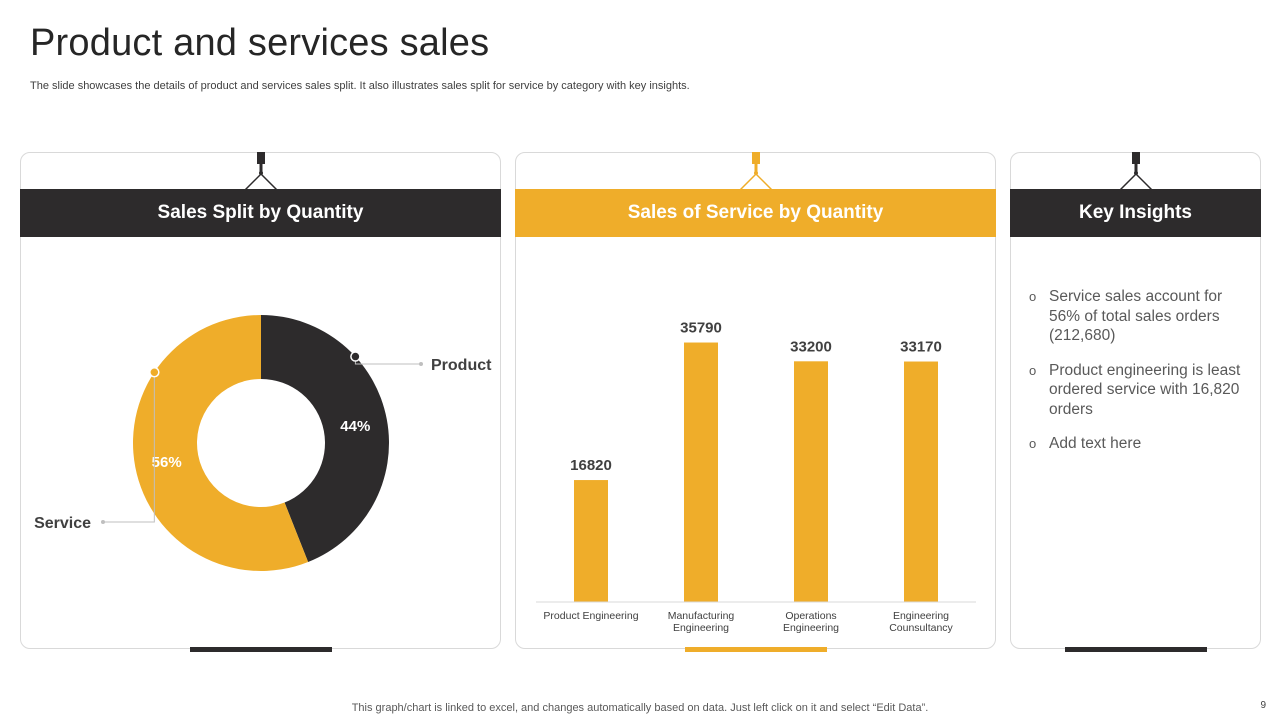 Image resolution: width=1280 pixels, height=720 pixels. What do you see at coordinates (811, 622) in the screenshot?
I see `x-tick-label: Operations Engineering` at bounding box center [811, 622].